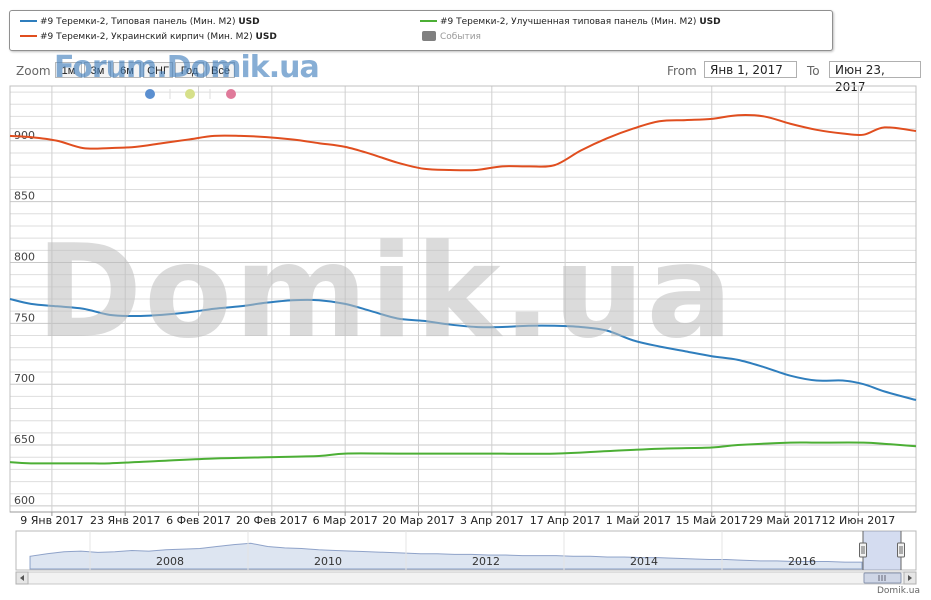  I want to click on x-tick-label: 9 Янв 2017, so click(51, 520).